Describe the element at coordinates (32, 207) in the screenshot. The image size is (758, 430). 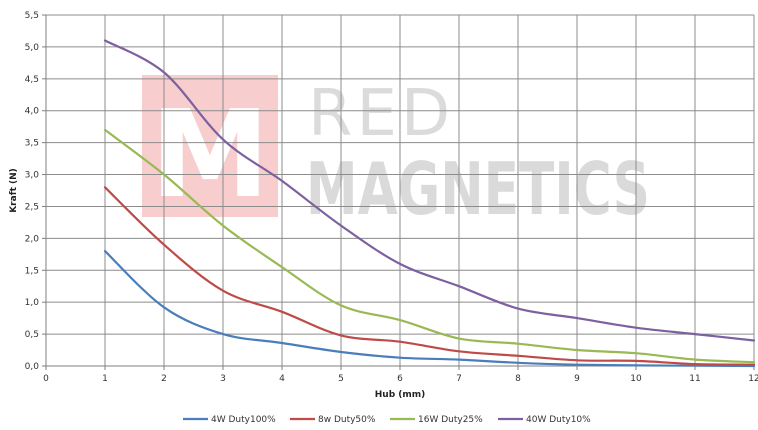
I see `y-tick-label: 2,5` at that location.